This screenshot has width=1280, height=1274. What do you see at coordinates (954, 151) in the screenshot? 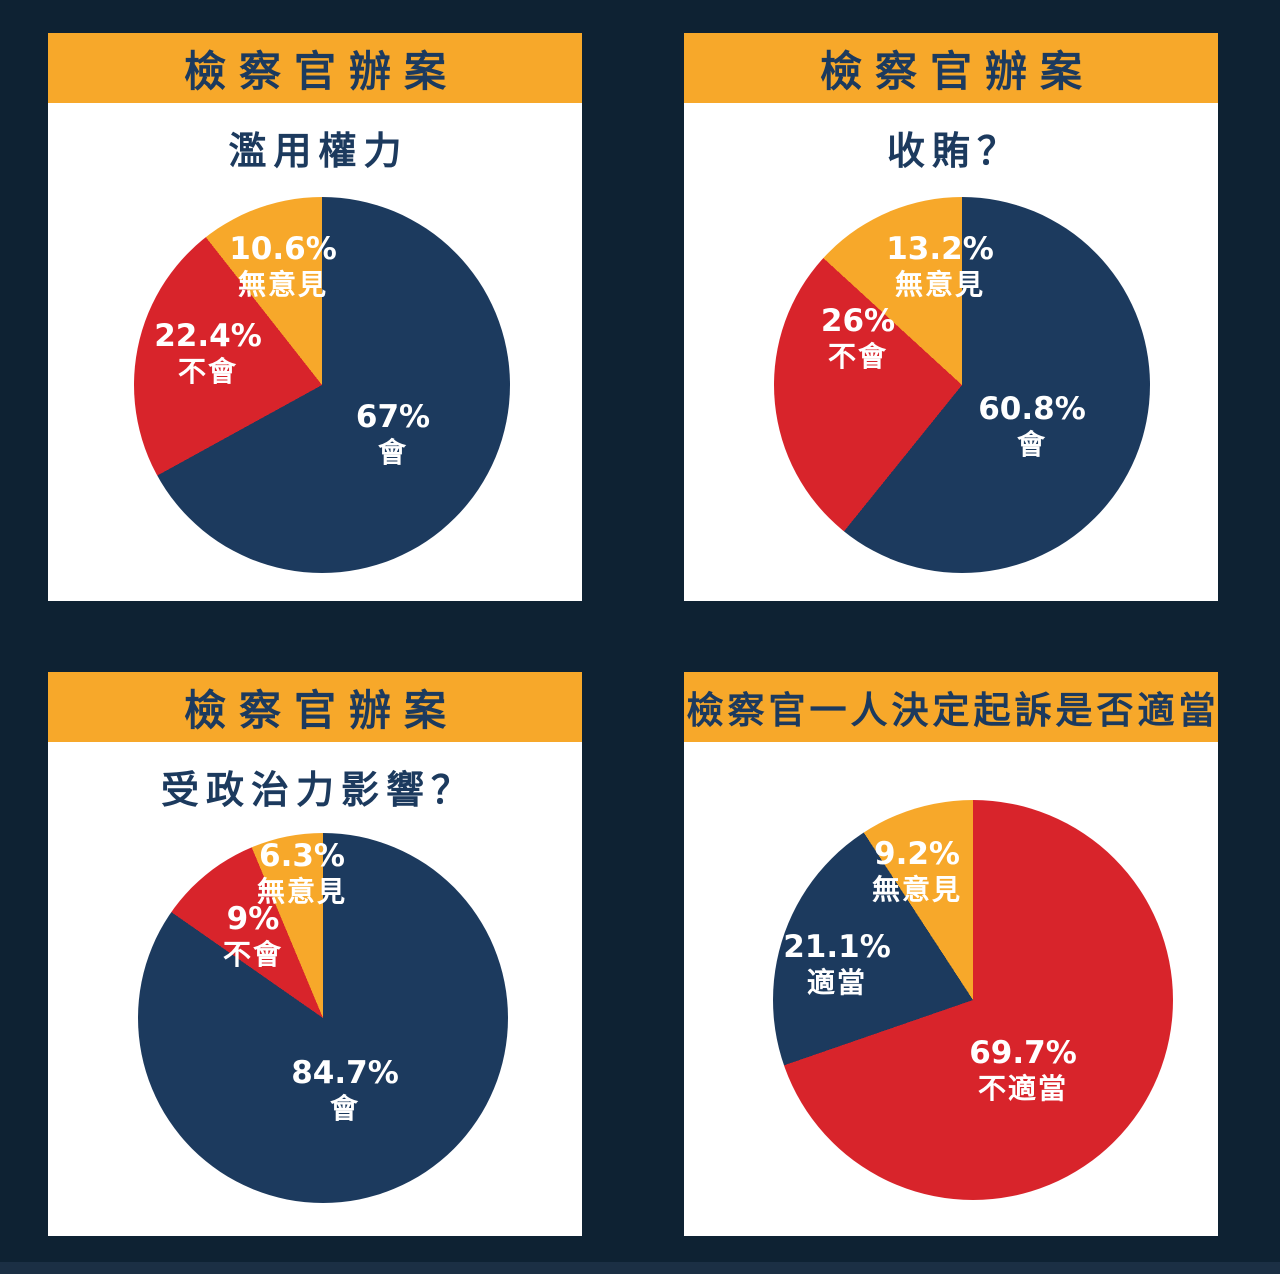
I see `card-subtitle: 收賄？` at bounding box center [954, 151].